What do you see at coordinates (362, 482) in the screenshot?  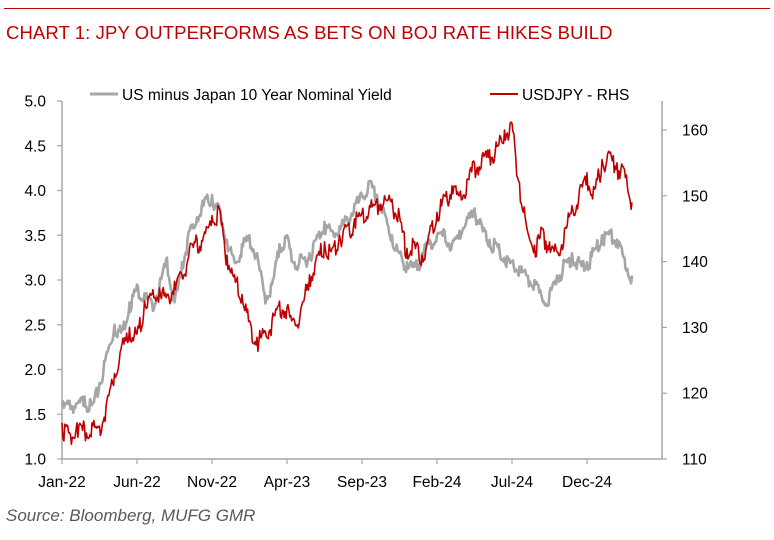 I see `x-tick-label: Sep-23` at bounding box center [362, 482].